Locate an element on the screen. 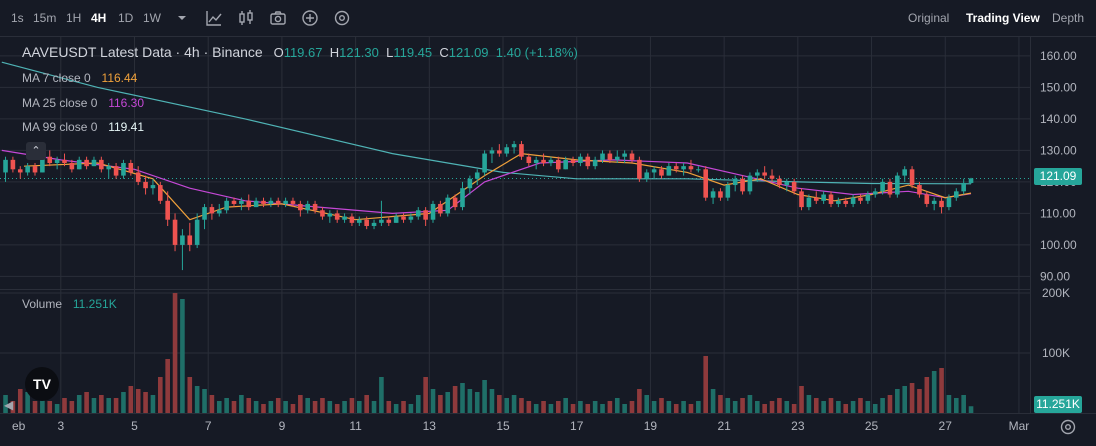  chart-settings-icon is located at coordinates (1068, 427).